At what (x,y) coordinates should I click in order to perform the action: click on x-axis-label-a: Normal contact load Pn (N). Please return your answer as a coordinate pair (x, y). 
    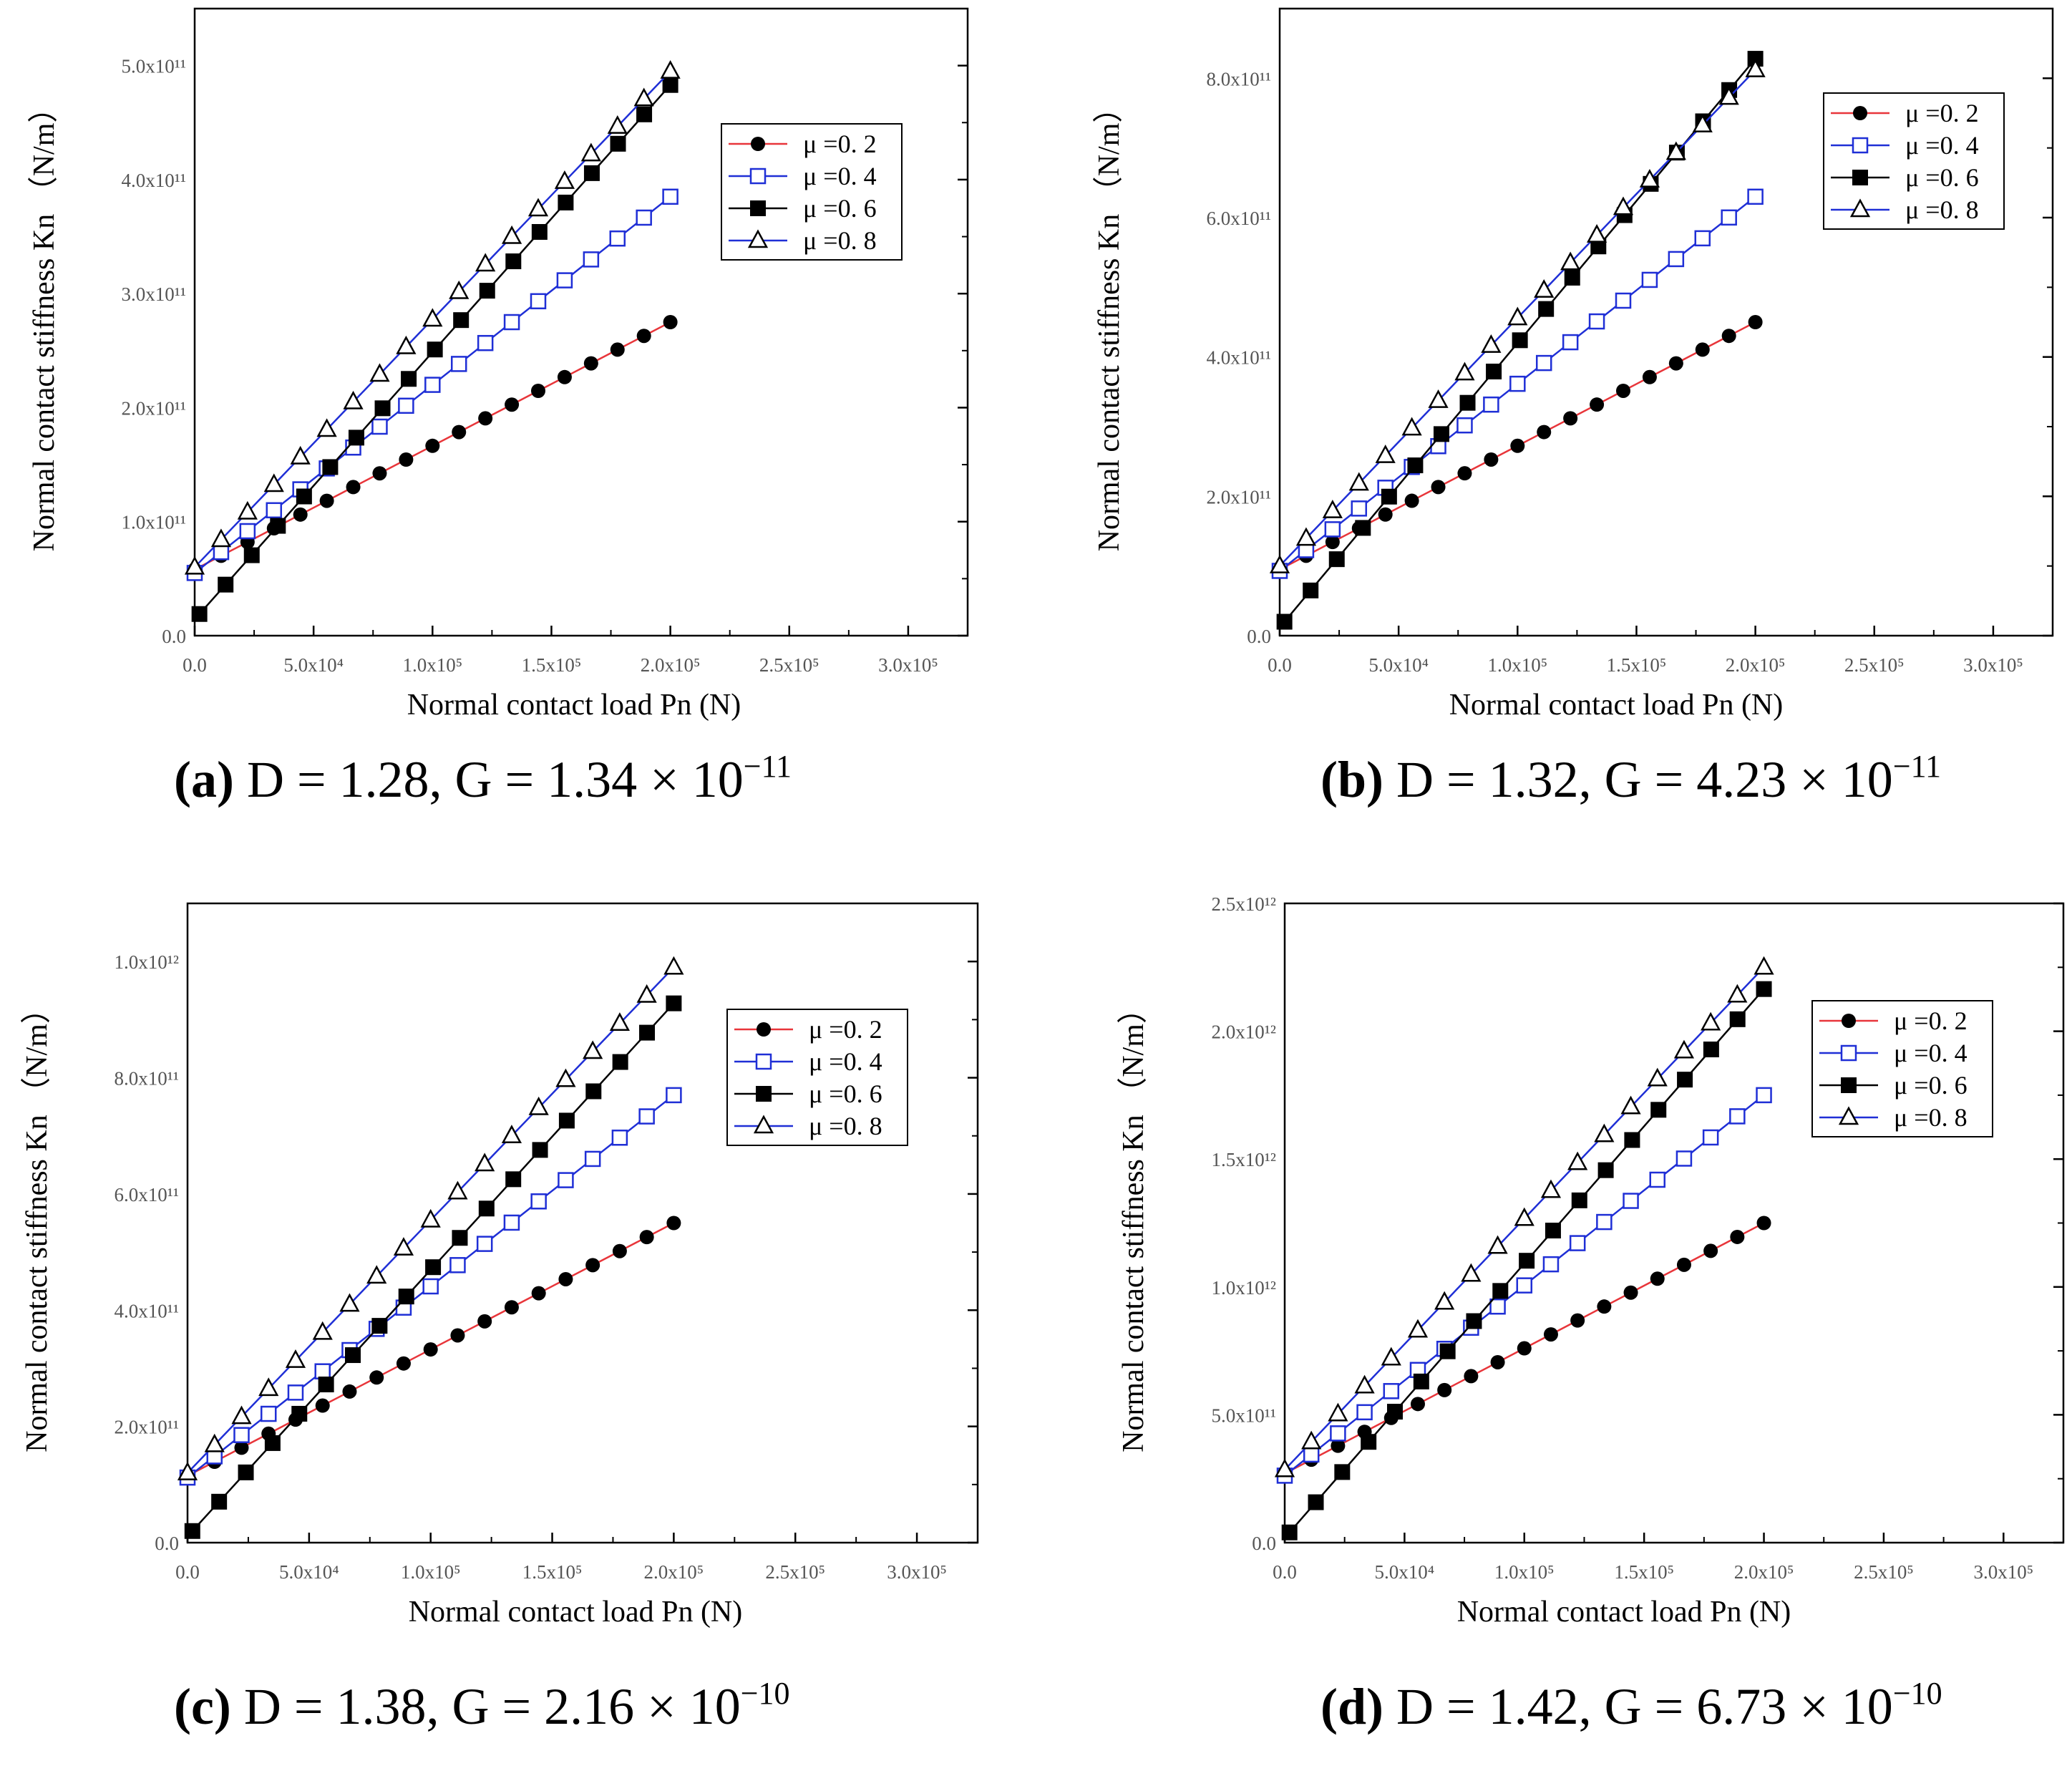
    Looking at the image, I should click on (574, 705).